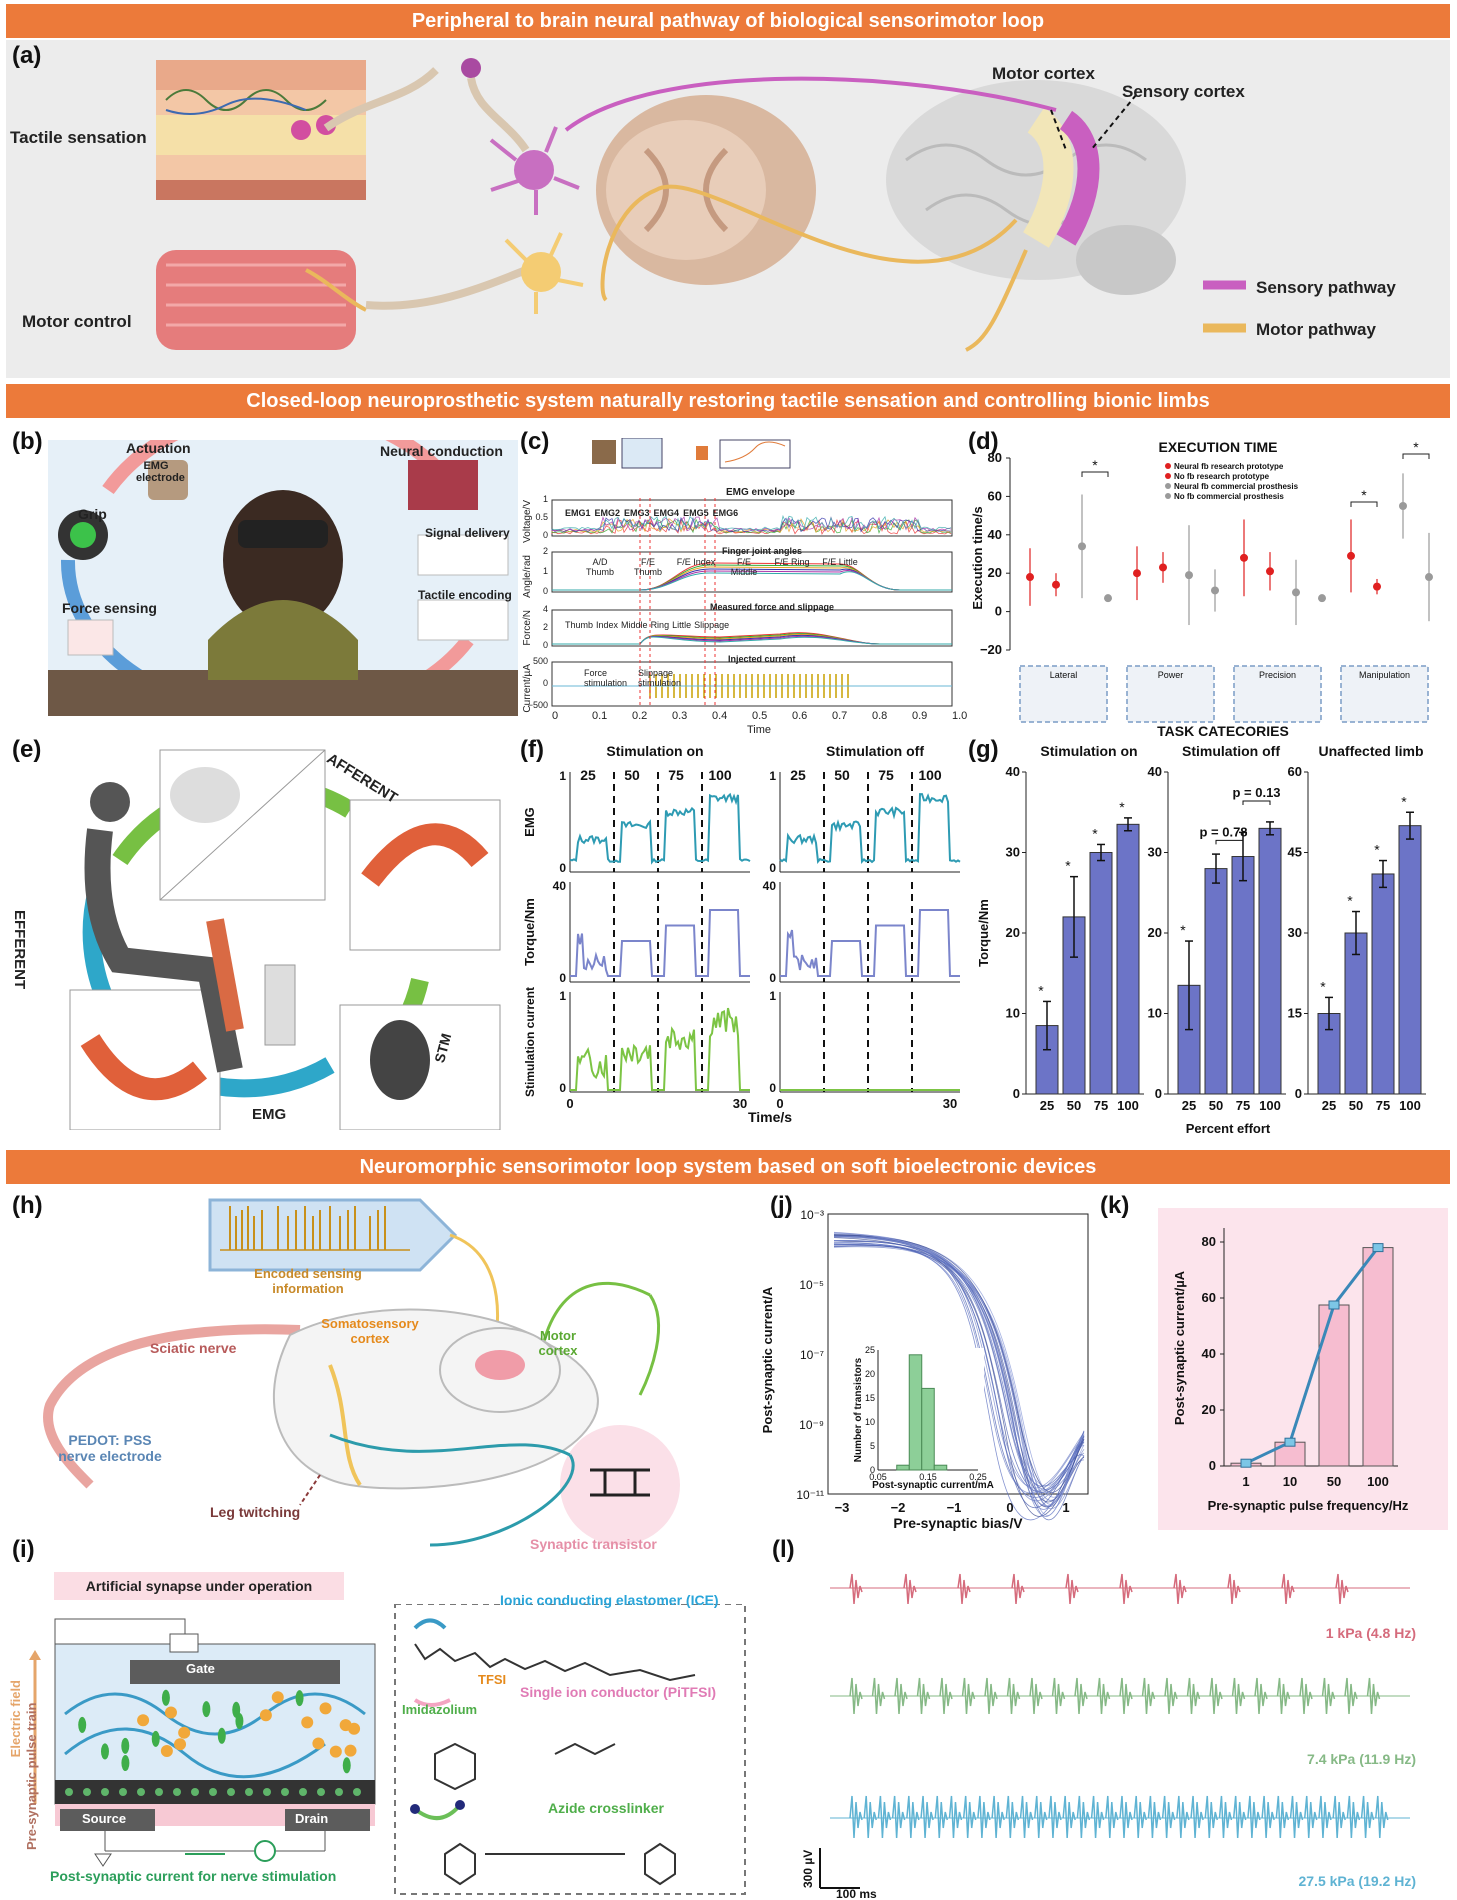 Image resolution: width=1457 pixels, height=1900 pixels. Describe the element at coordinates (954, 1507) in the screenshot. I see `j-xtick: −1` at that location.